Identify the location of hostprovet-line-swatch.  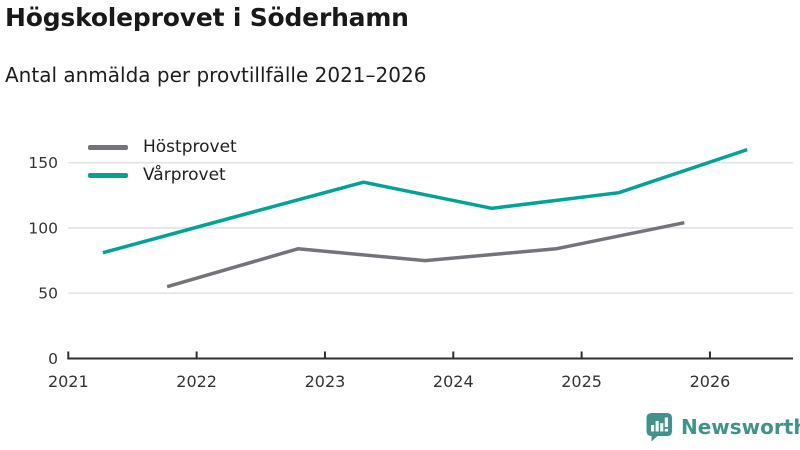
(108, 147).